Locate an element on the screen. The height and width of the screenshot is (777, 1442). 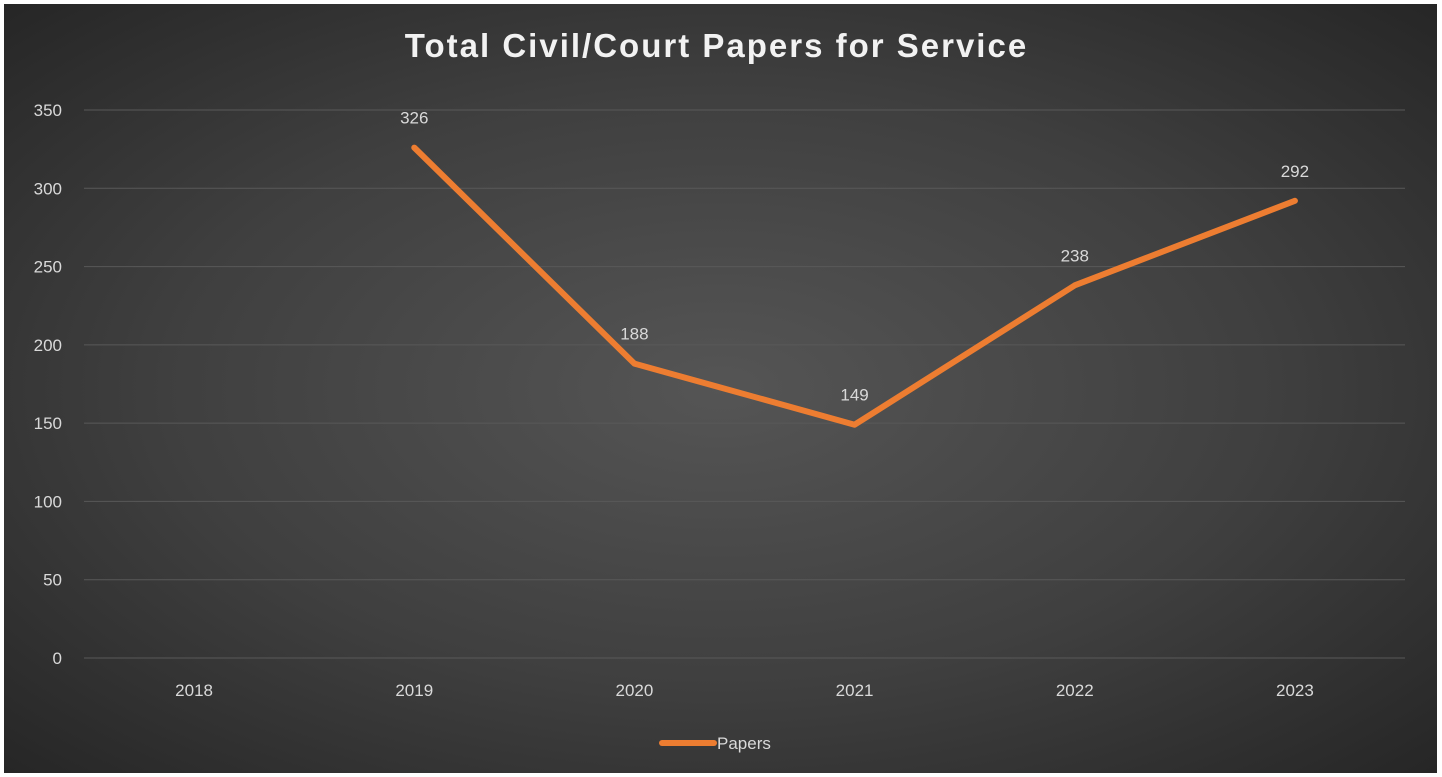
y-tick-label-300: 300 is located at coordinates (48, 188).